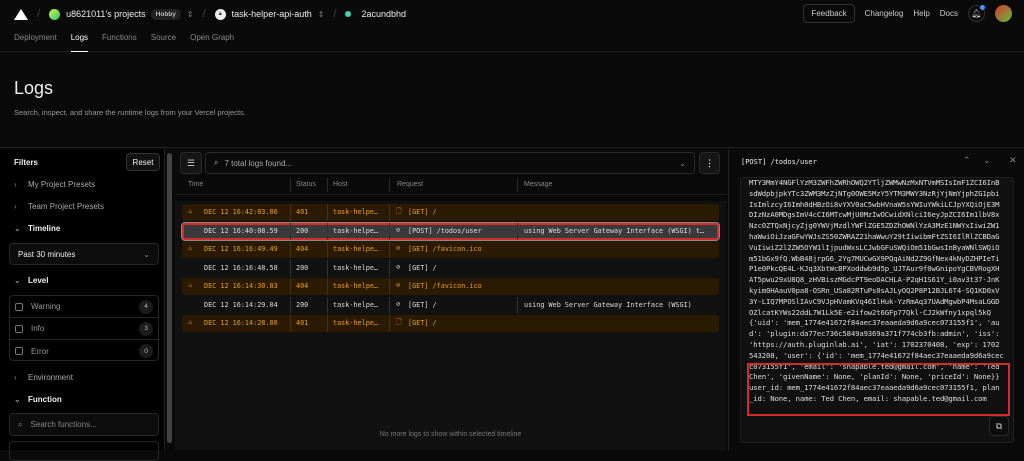  I want to click on table-header: Time Status Host Request Message, so click(450, 185).